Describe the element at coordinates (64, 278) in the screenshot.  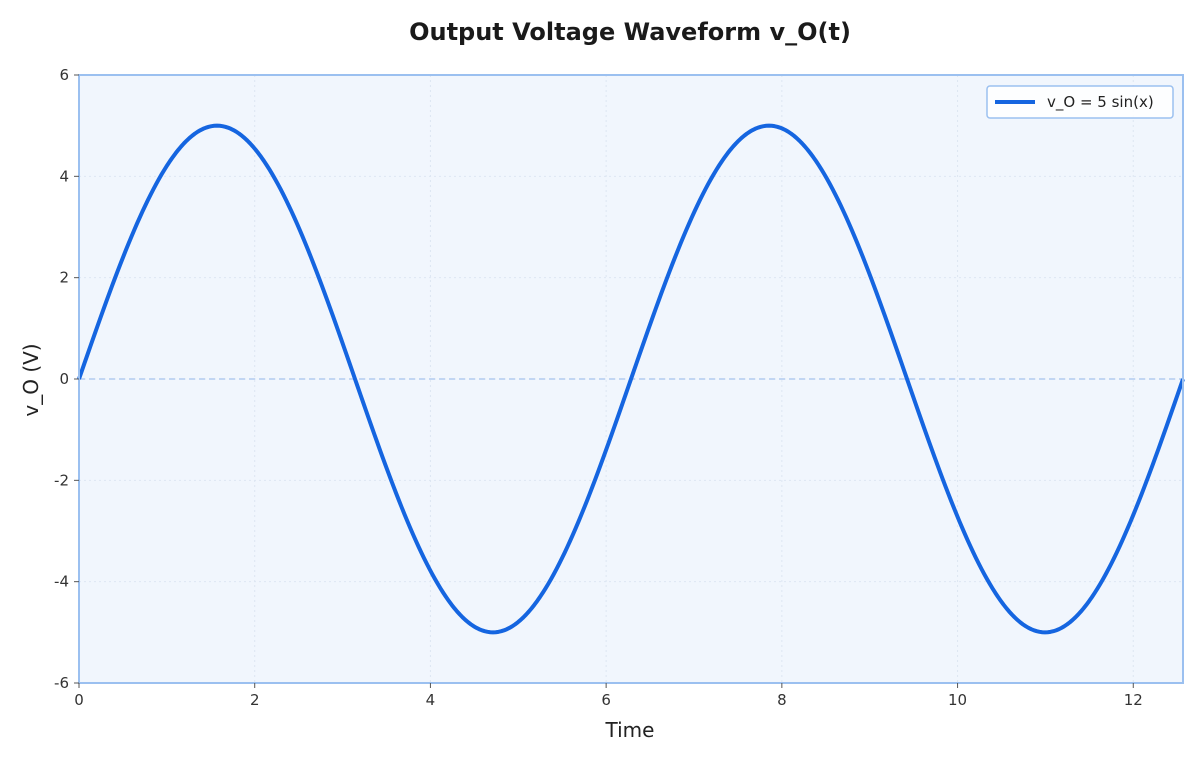
I see `y-tick-label: 2` at that location.